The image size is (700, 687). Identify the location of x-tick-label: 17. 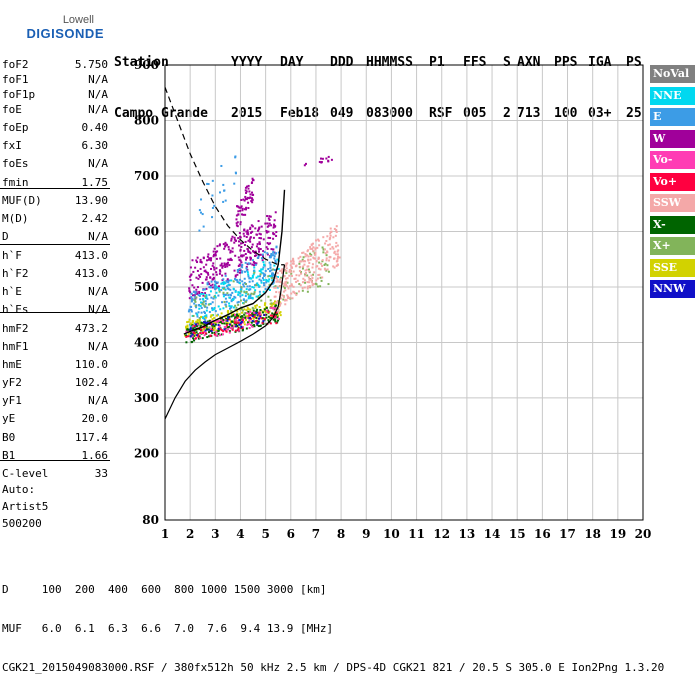
(567, 534).